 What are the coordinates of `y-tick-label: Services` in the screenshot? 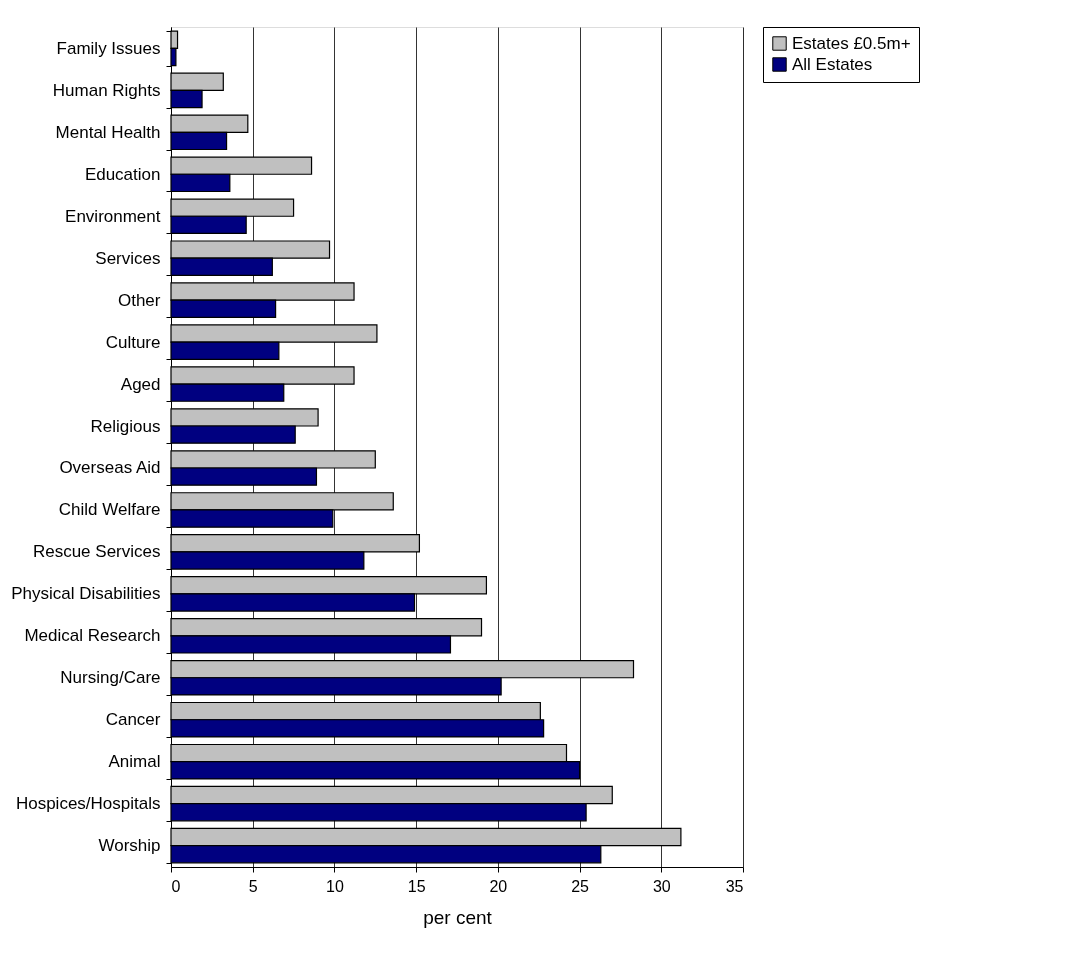 It's located at (128, 258).